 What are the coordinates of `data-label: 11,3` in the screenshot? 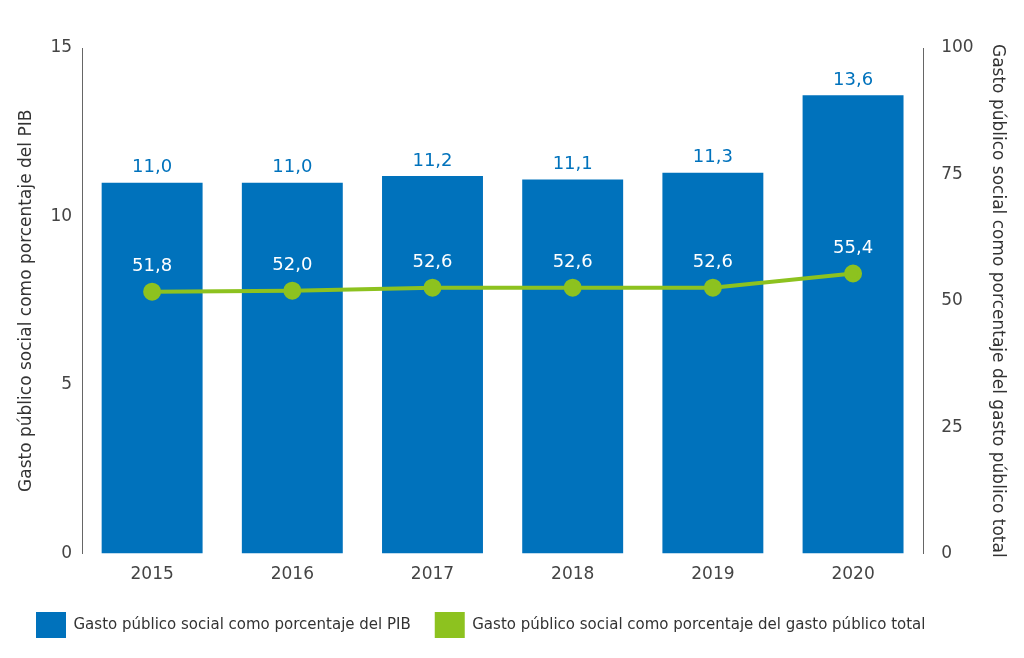 It's located at (712, 156).